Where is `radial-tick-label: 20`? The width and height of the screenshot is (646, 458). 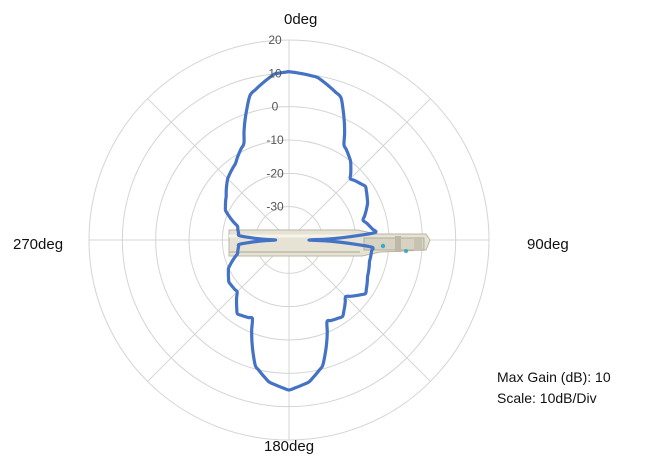
radial-tick-label: 20 is located at coordinates (275, 40).